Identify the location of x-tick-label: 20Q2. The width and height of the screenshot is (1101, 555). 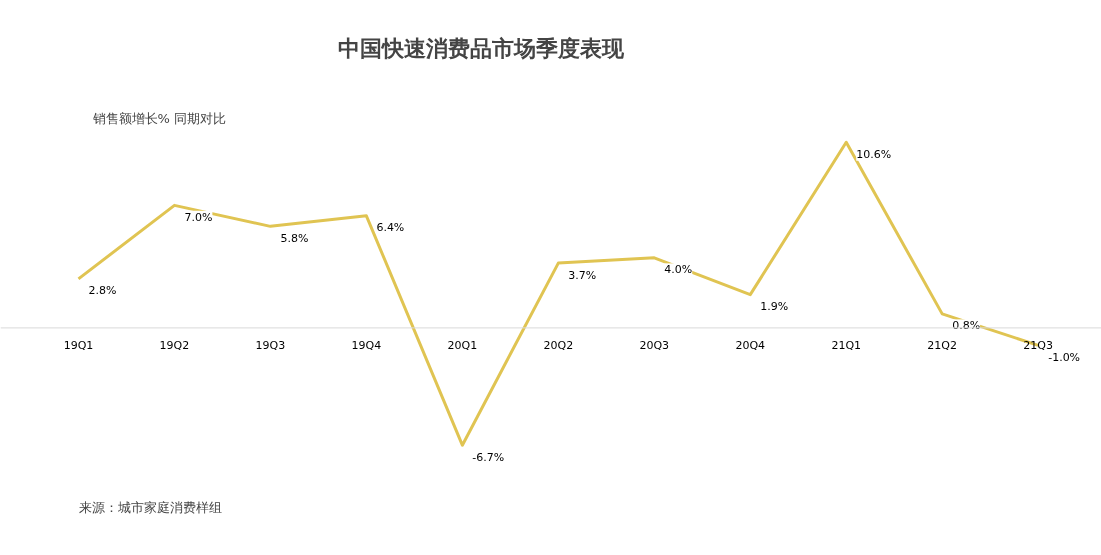
(558, 346).